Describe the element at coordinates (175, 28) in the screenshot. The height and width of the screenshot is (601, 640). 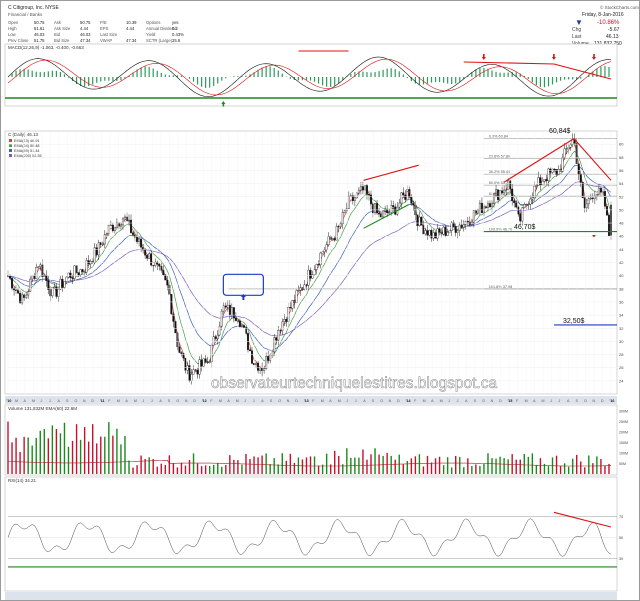
I see `stat-value: 0.2` at that location.